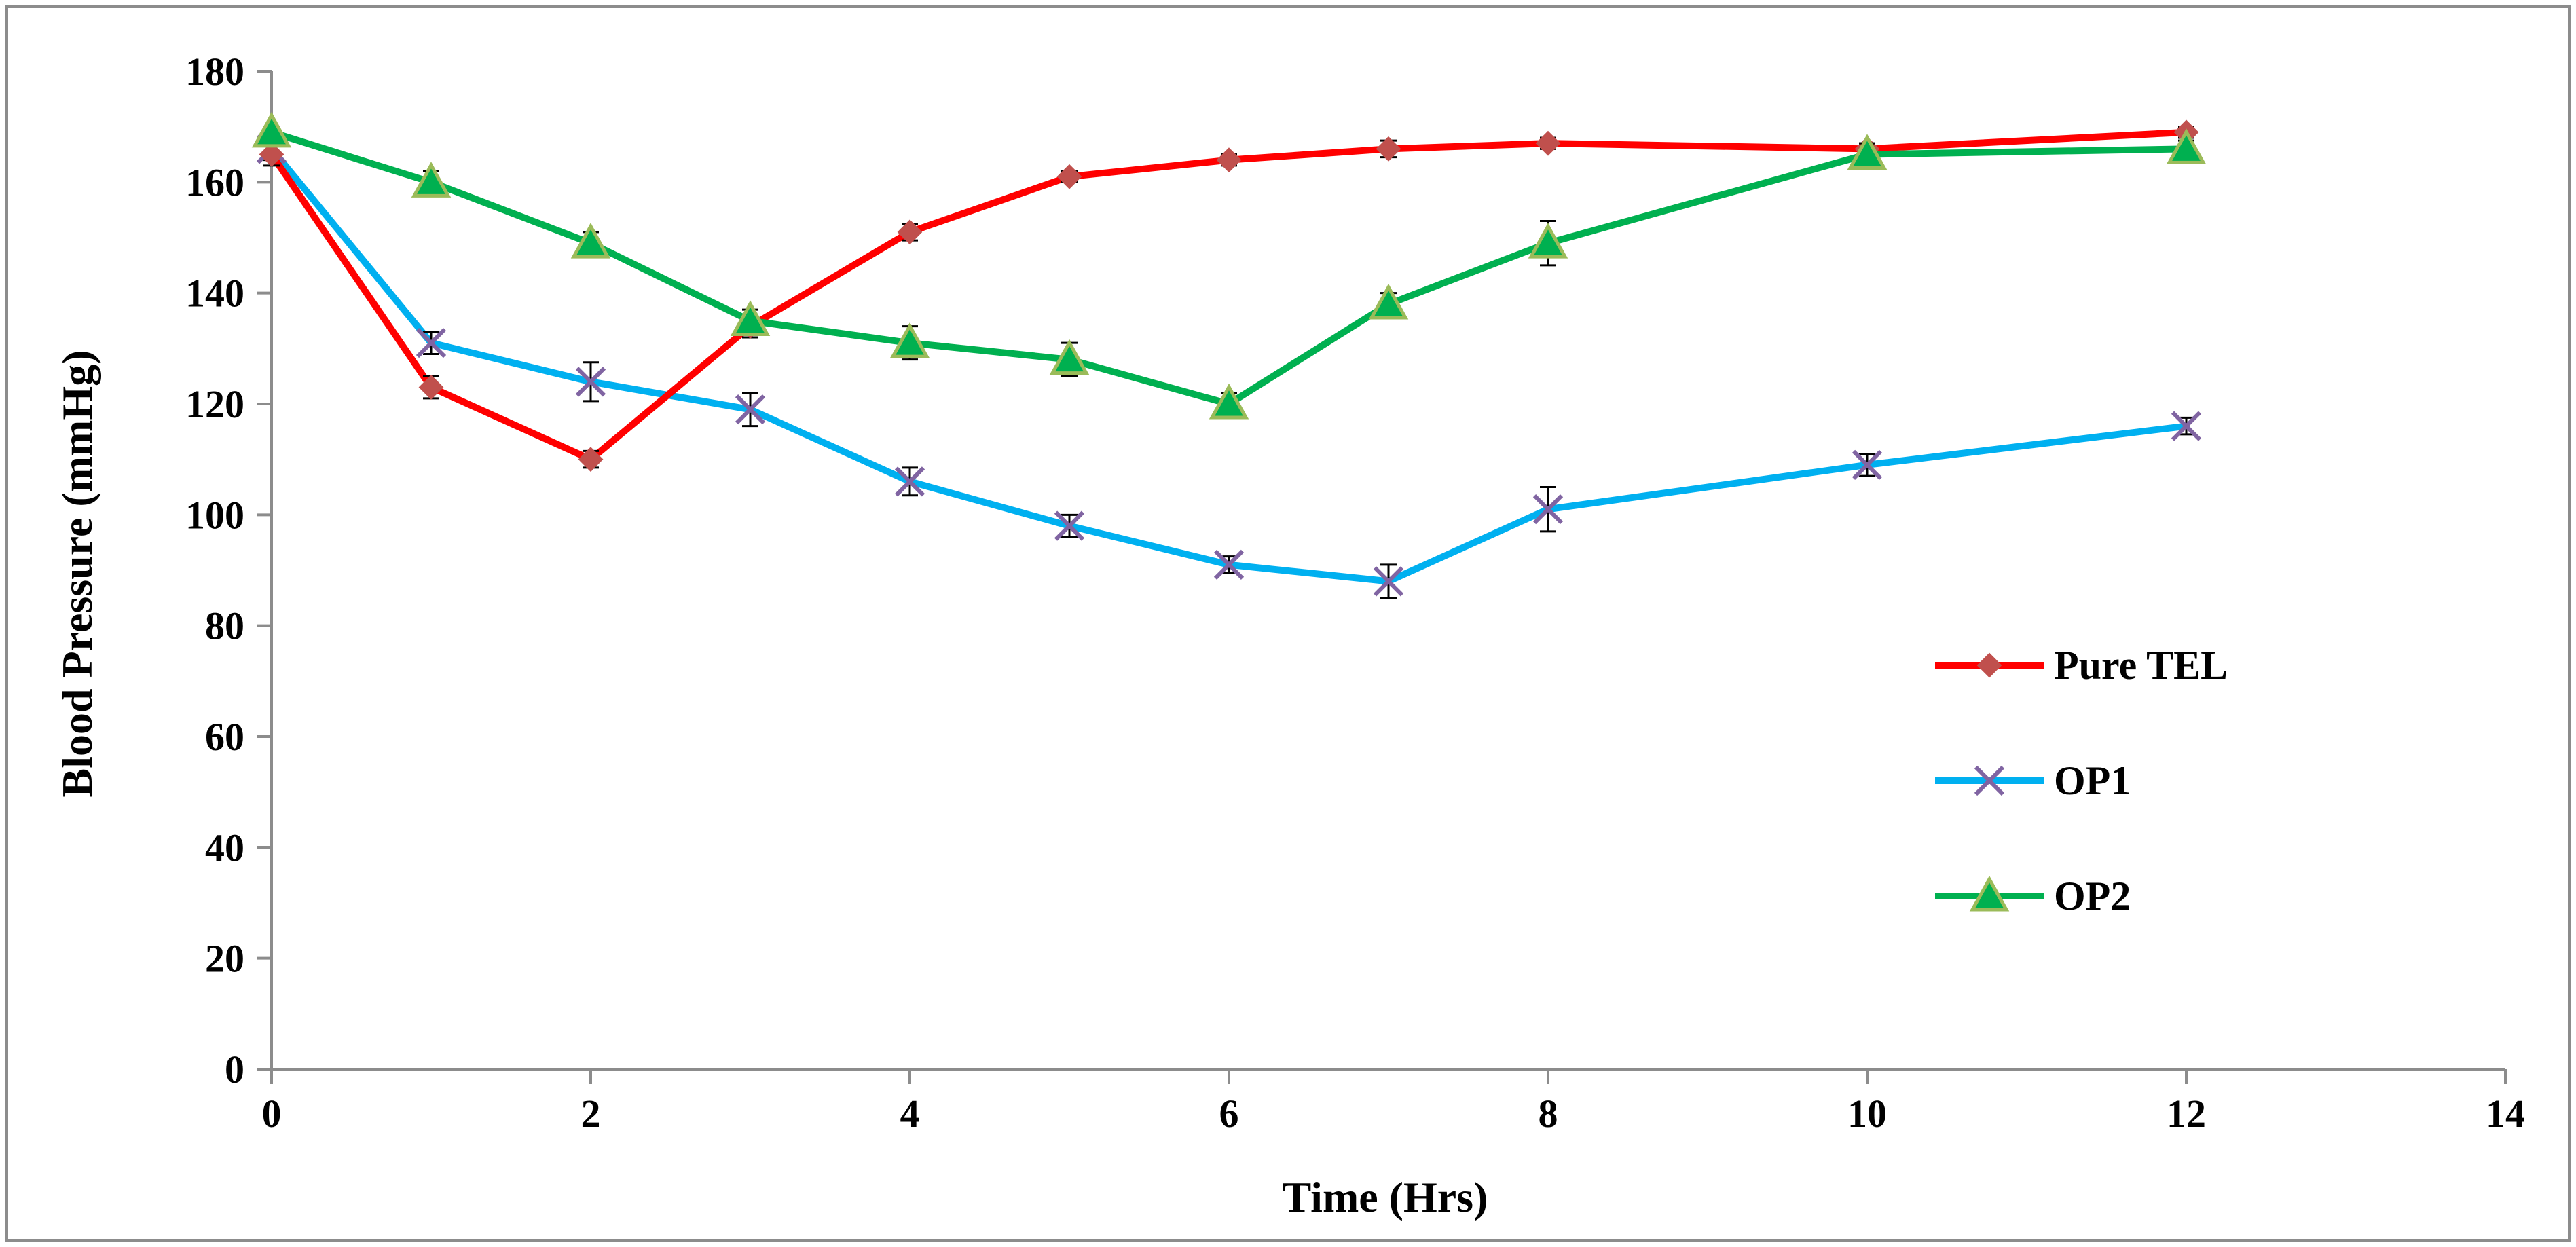 This screenshot has height=1247, width=2576. Describe the element at coordinates (2141, 665) in the screenshot. I see `legend-label-pure-tel: Pure TEL` at that location.